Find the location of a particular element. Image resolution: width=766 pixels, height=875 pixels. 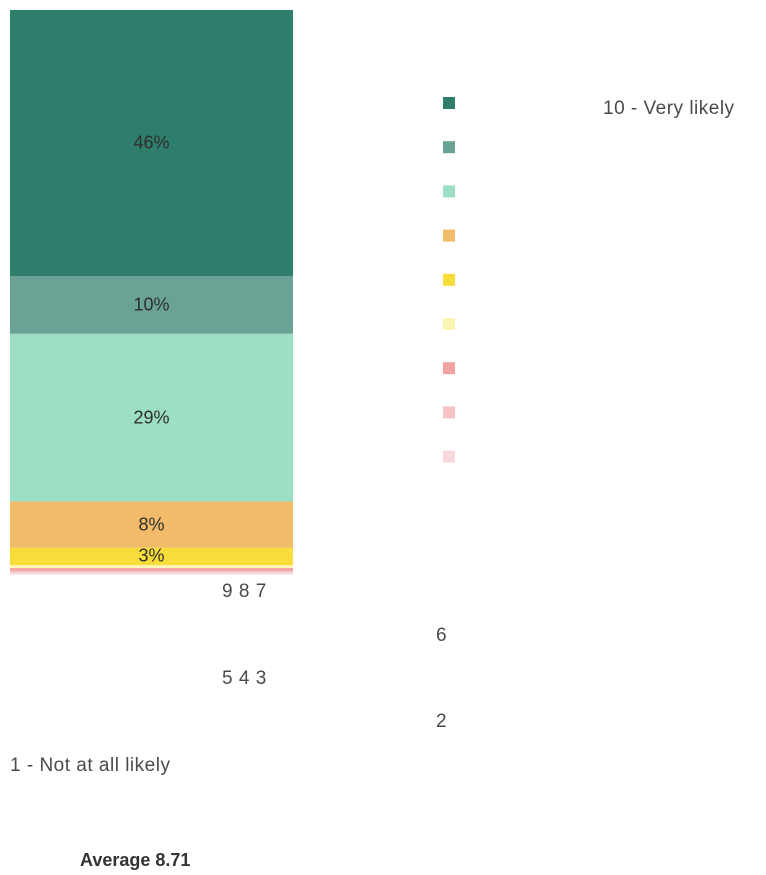

legend-label-2: 2 is located at coordinates (442, 721).